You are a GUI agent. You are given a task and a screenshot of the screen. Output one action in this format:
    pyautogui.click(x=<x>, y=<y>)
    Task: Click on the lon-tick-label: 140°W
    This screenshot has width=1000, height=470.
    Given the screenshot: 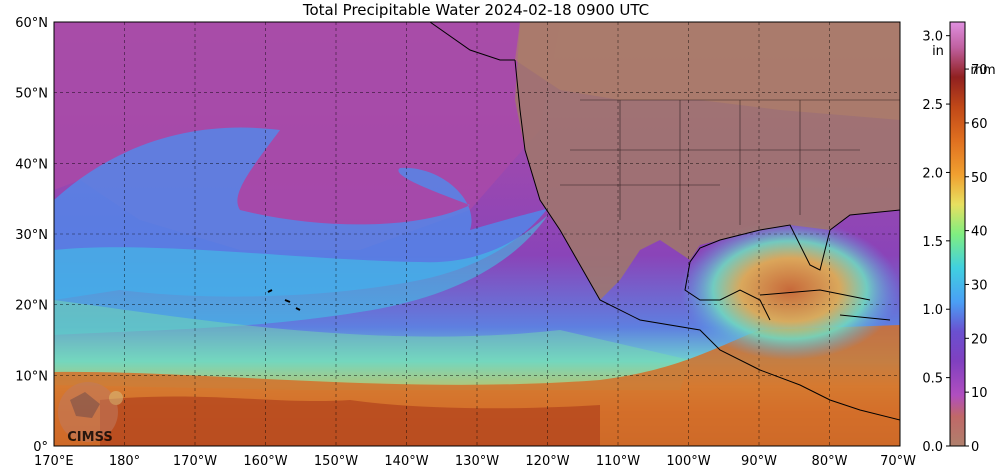 What is the action you would take?
    pyautogui.click(x=406, y=461)
    